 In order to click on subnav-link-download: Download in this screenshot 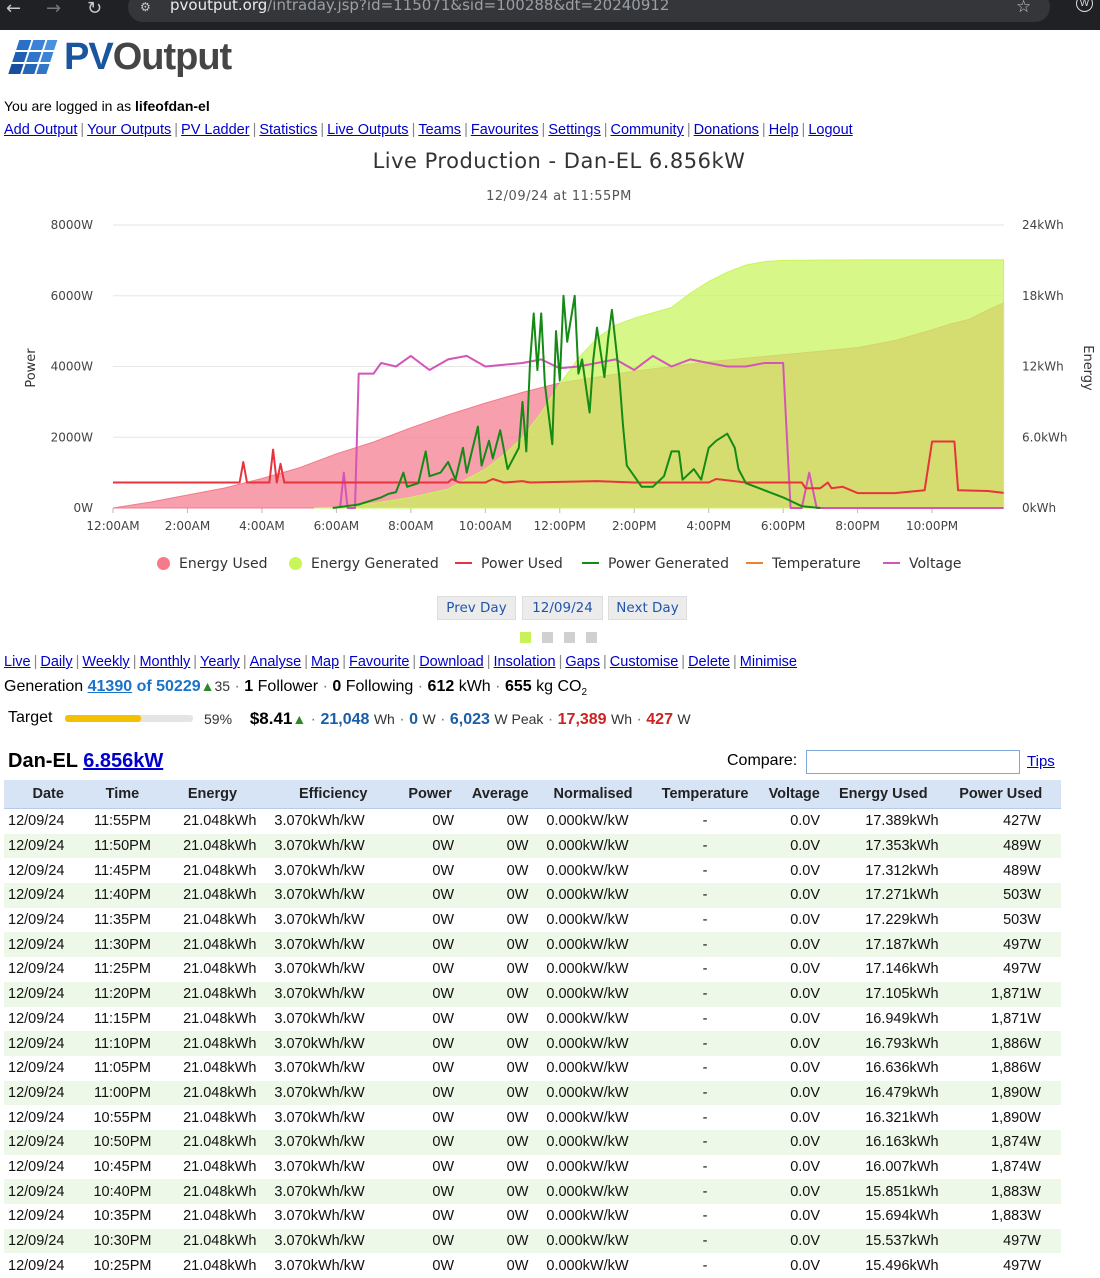, I will do `click(451, 662)`.